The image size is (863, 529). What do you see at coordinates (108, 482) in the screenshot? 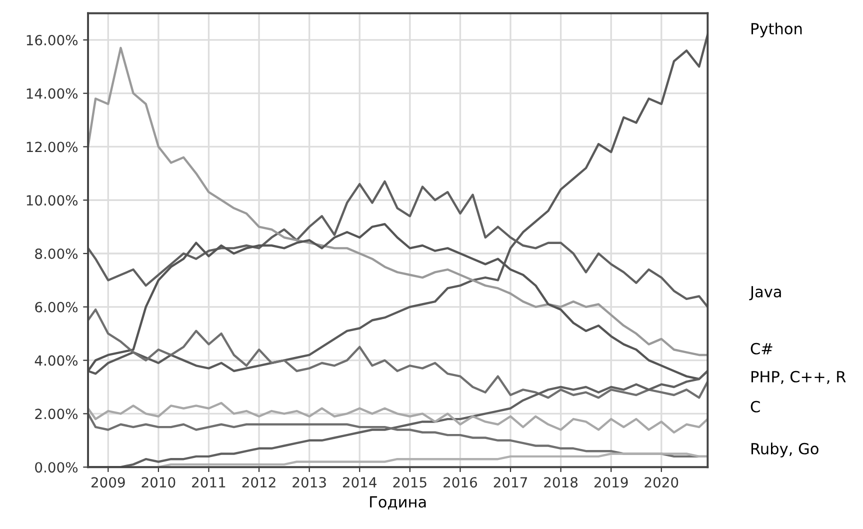
I see `x-tick-label: 2009` at bounding box center [108, 482].